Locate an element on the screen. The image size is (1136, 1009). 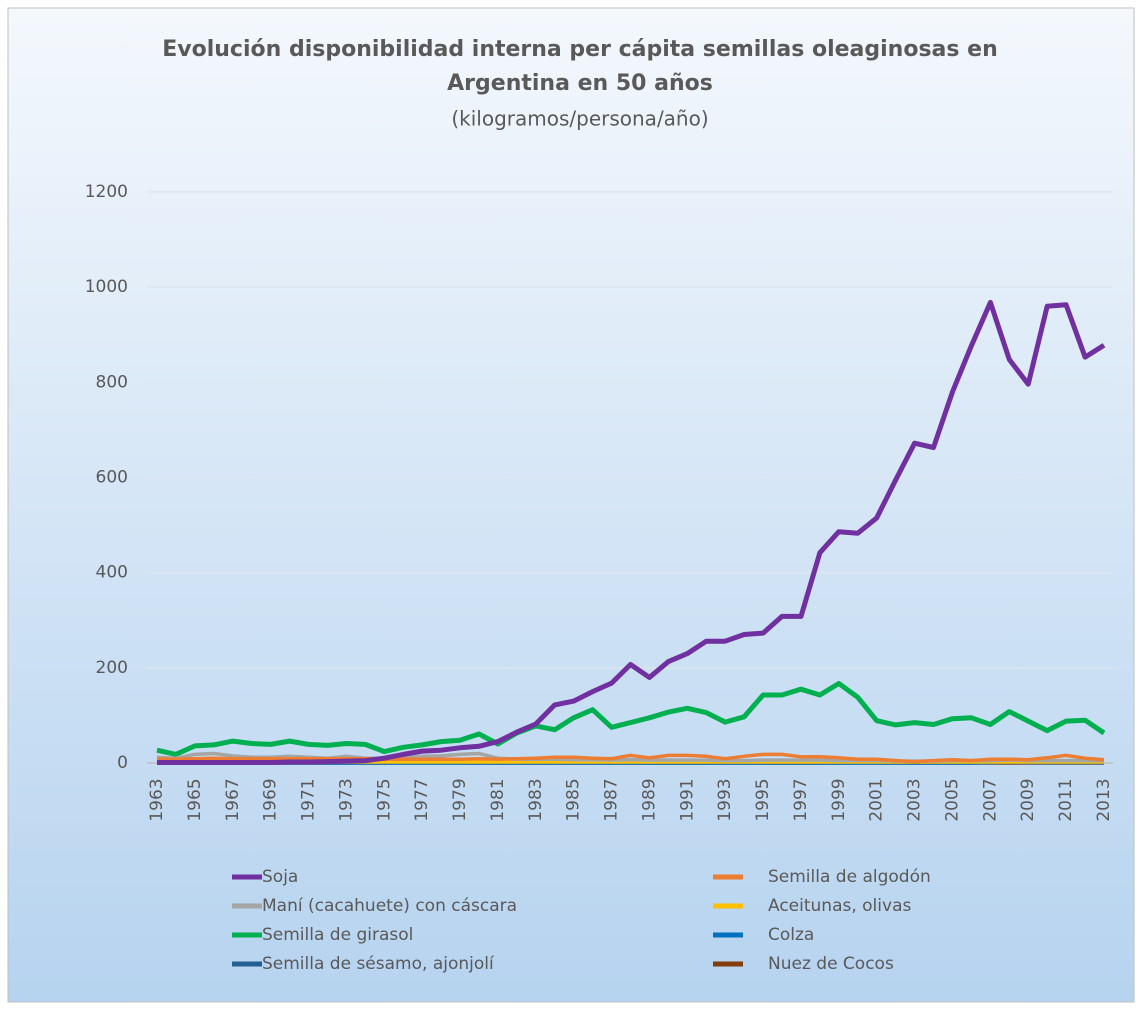
x-tick-label: 1967 is located at coordinates (233, 799).